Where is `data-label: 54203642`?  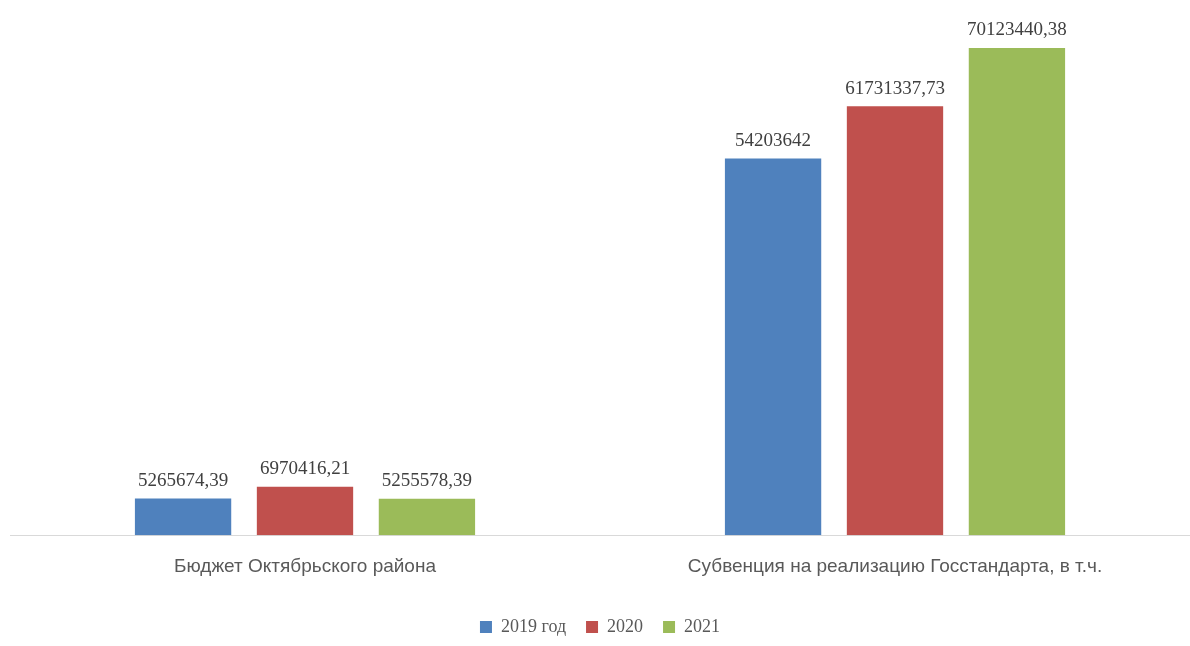
data-label: 54203642 is located at coordinates (773, 140).